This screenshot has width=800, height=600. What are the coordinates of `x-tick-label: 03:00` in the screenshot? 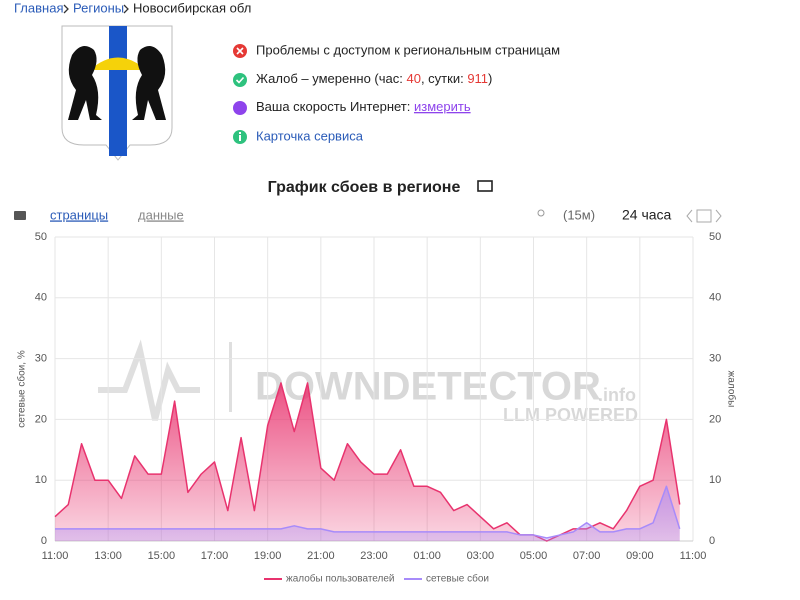 It's located at (481, 556).